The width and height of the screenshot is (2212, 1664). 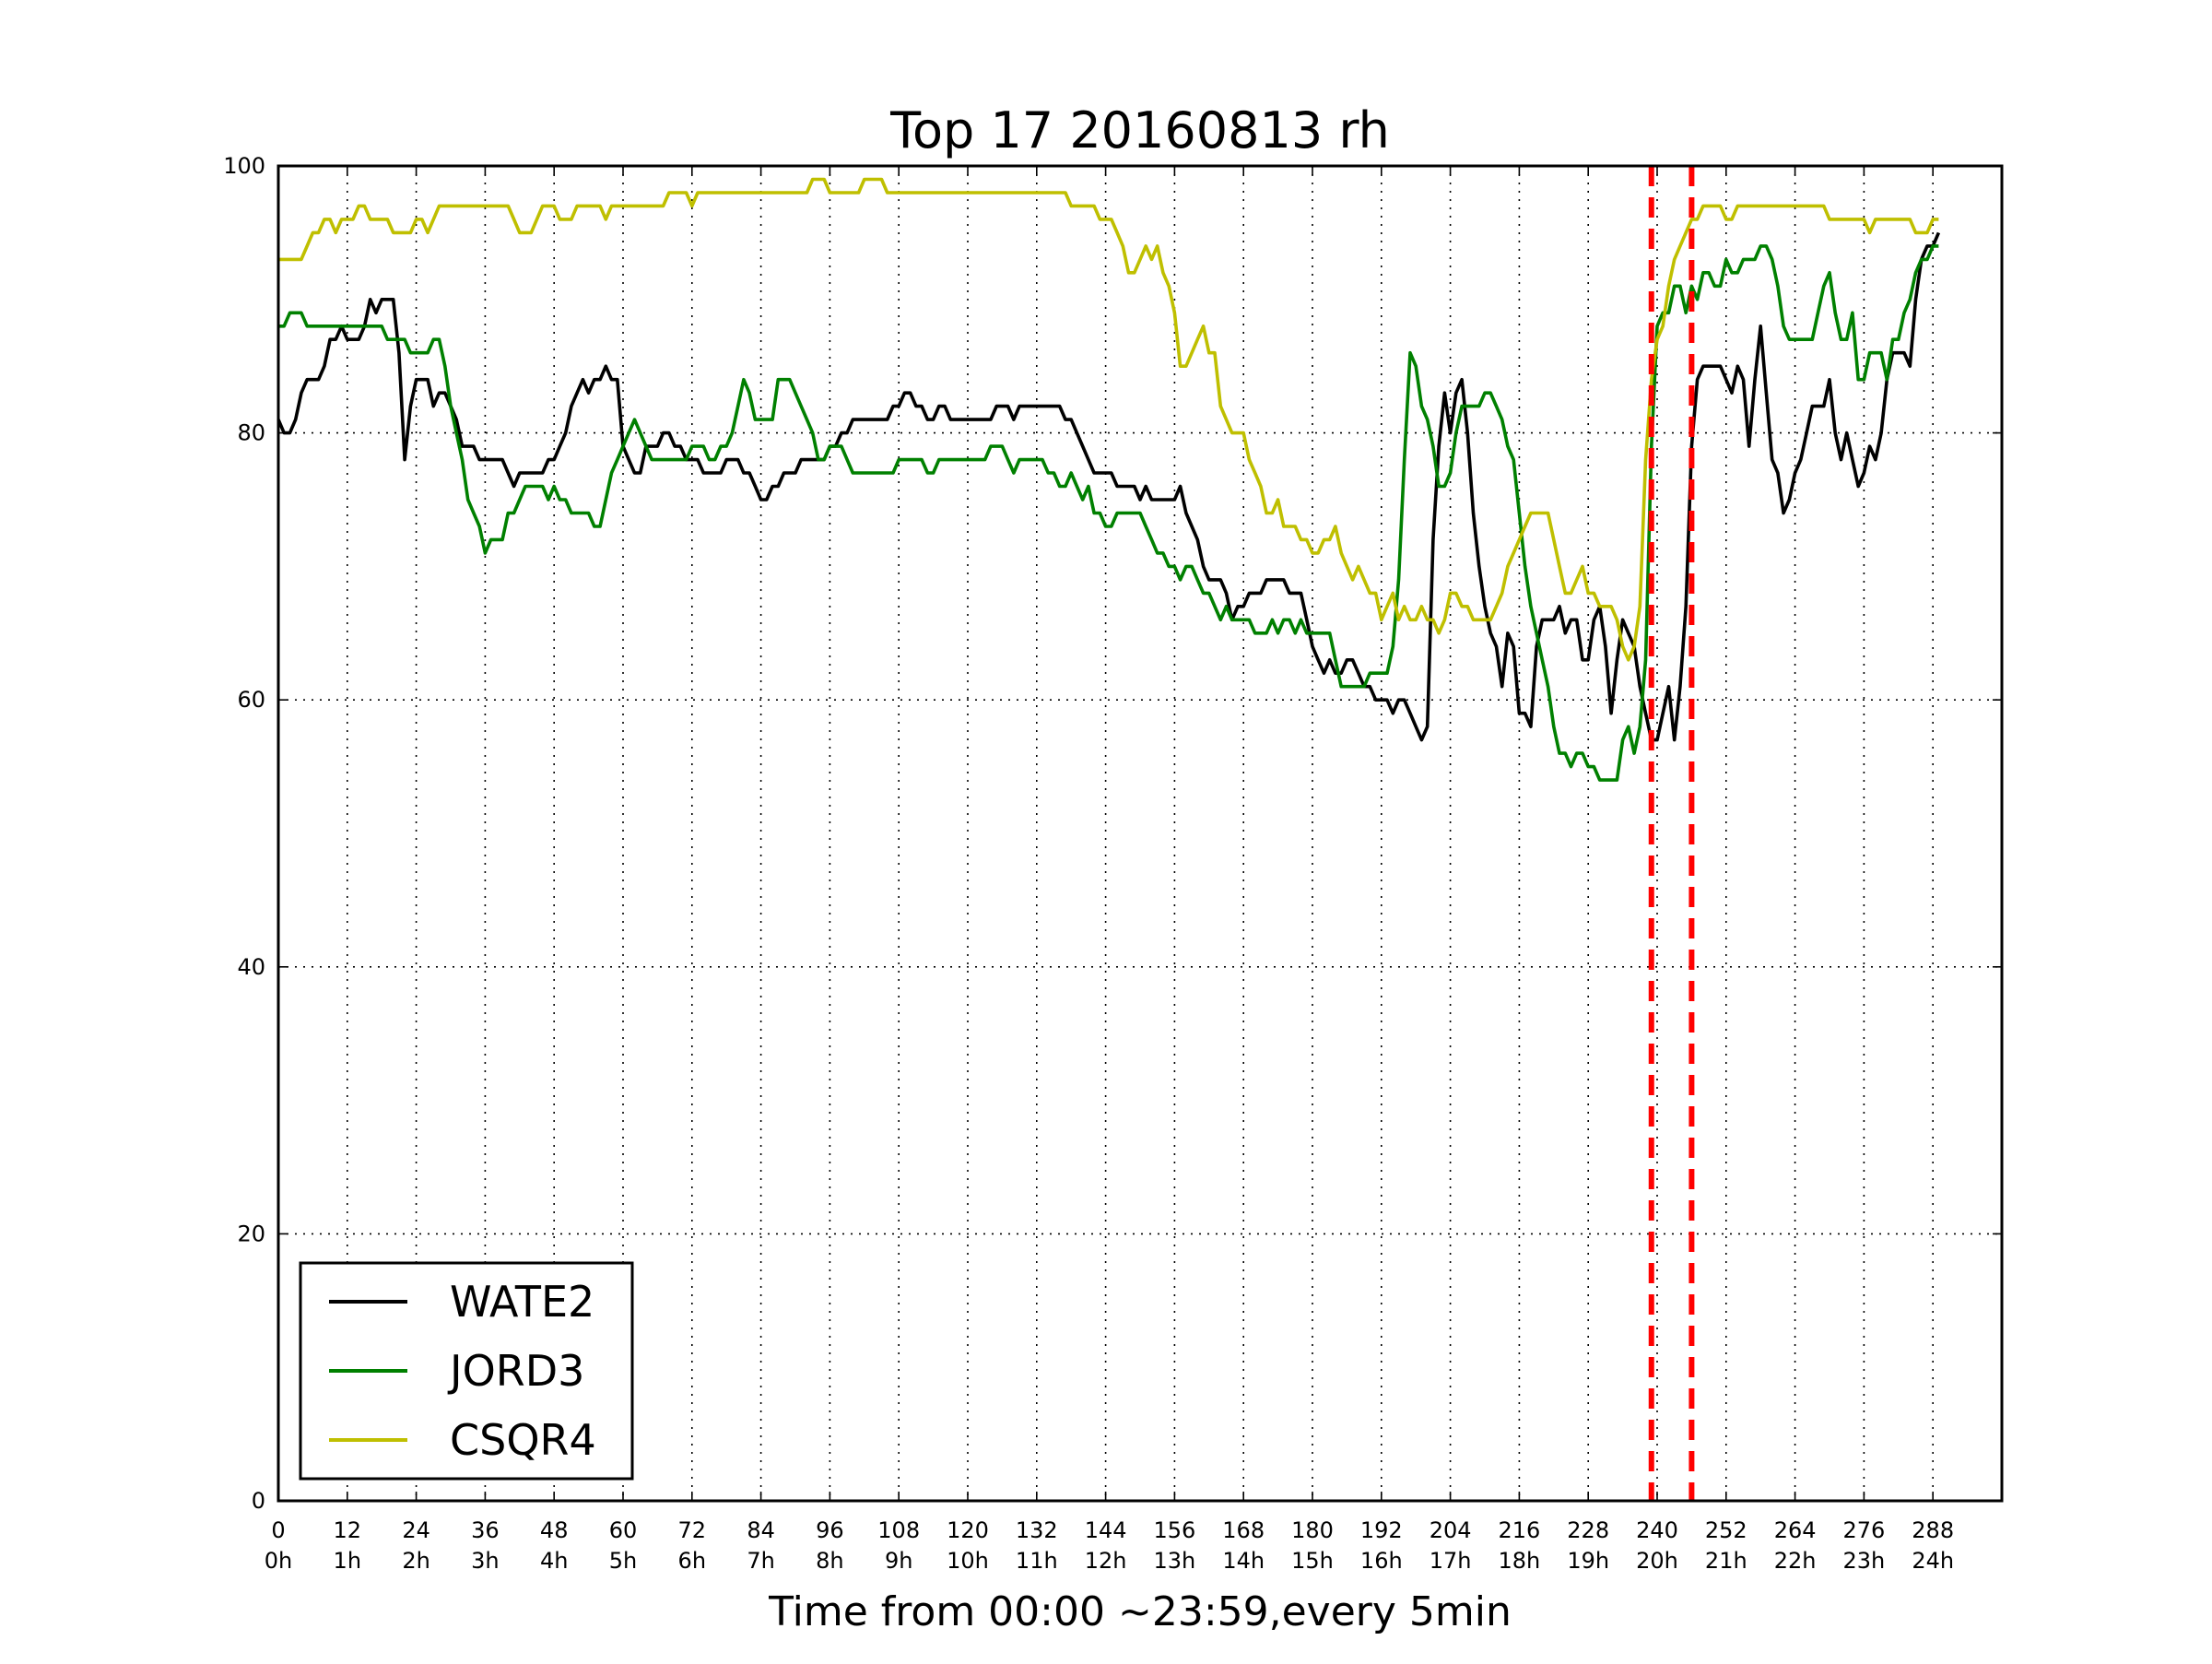 I want to click on x-tick-sublabel: 7h, so click(x=760, y=1561).